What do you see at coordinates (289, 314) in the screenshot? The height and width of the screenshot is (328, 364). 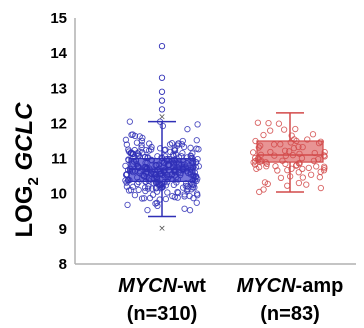 I see `category-n-label: (n=83)` at bounding box center [289, 314].